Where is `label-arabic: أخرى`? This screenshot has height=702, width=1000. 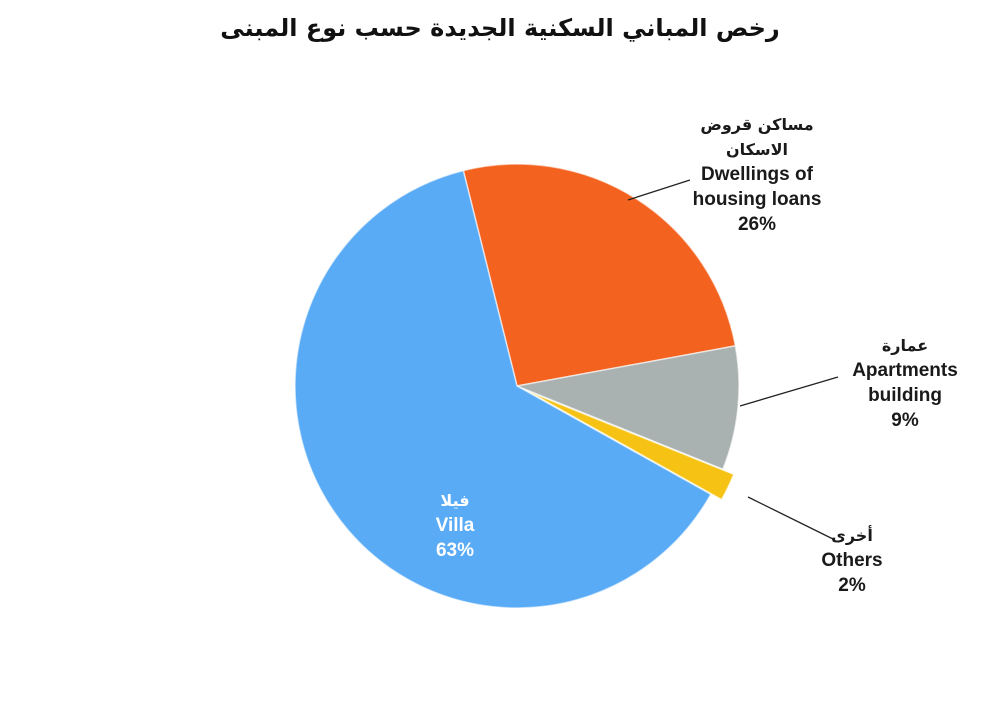 label-arabic: أخرى is located at coordinates (852, 535).